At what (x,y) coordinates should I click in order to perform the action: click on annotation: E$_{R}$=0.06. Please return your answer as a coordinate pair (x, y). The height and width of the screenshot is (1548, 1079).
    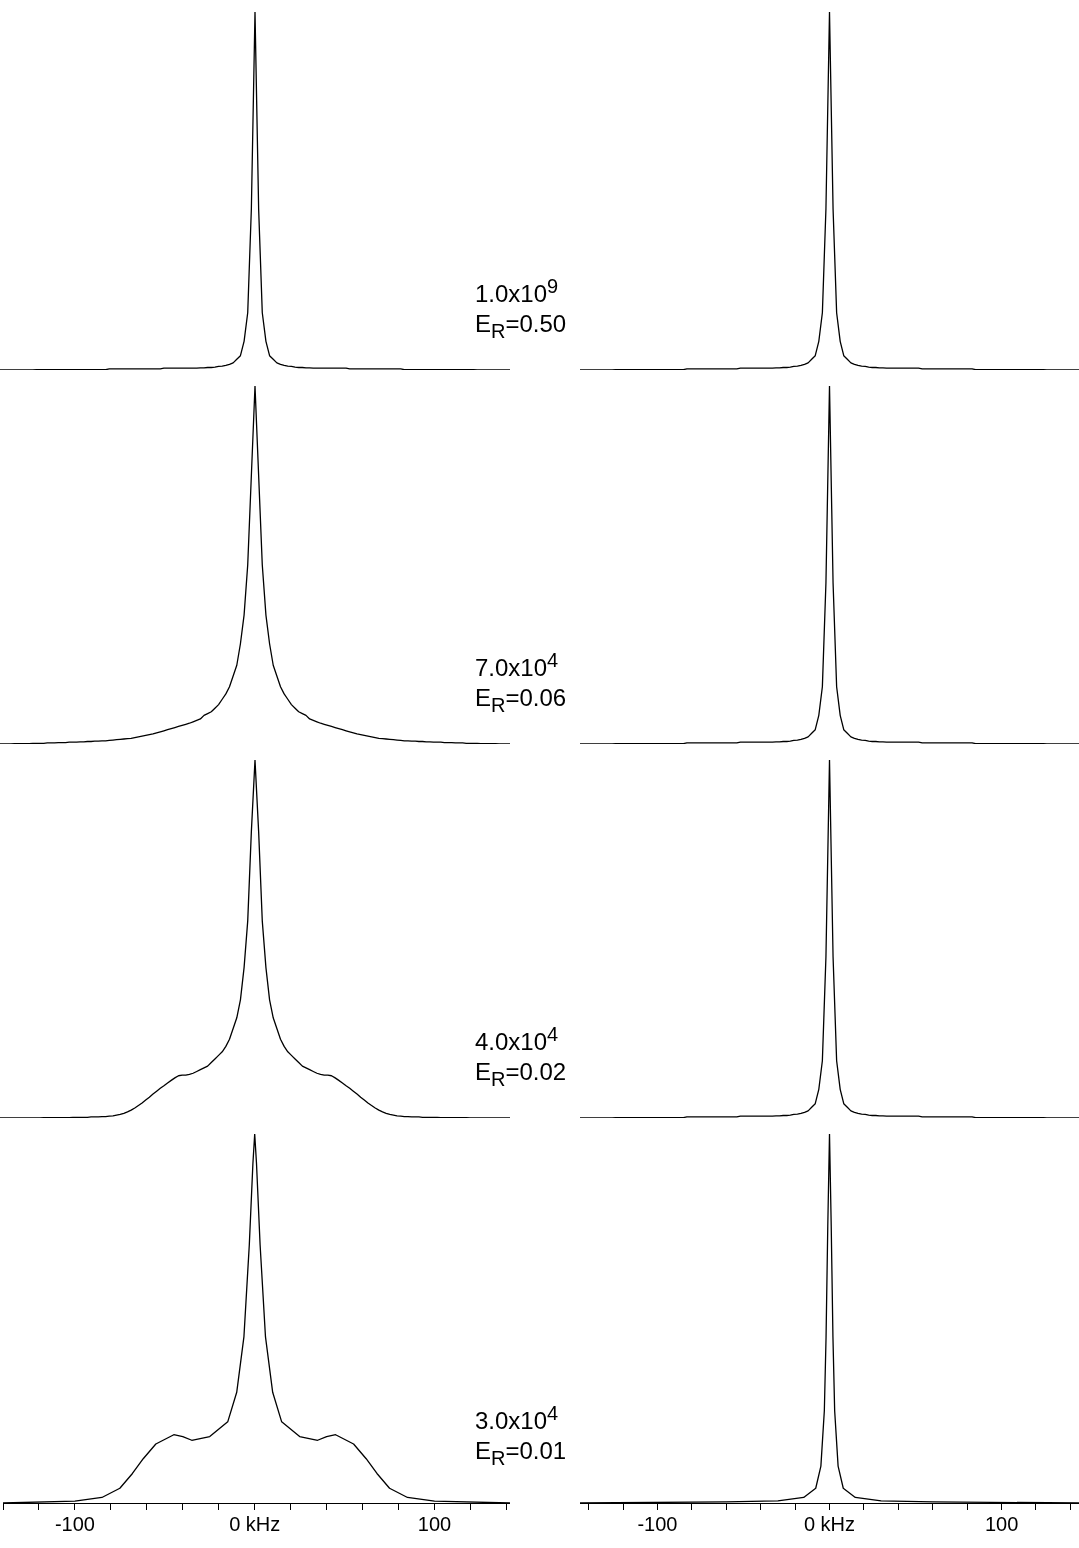
    Looking at the image, I should click on (521, 700).